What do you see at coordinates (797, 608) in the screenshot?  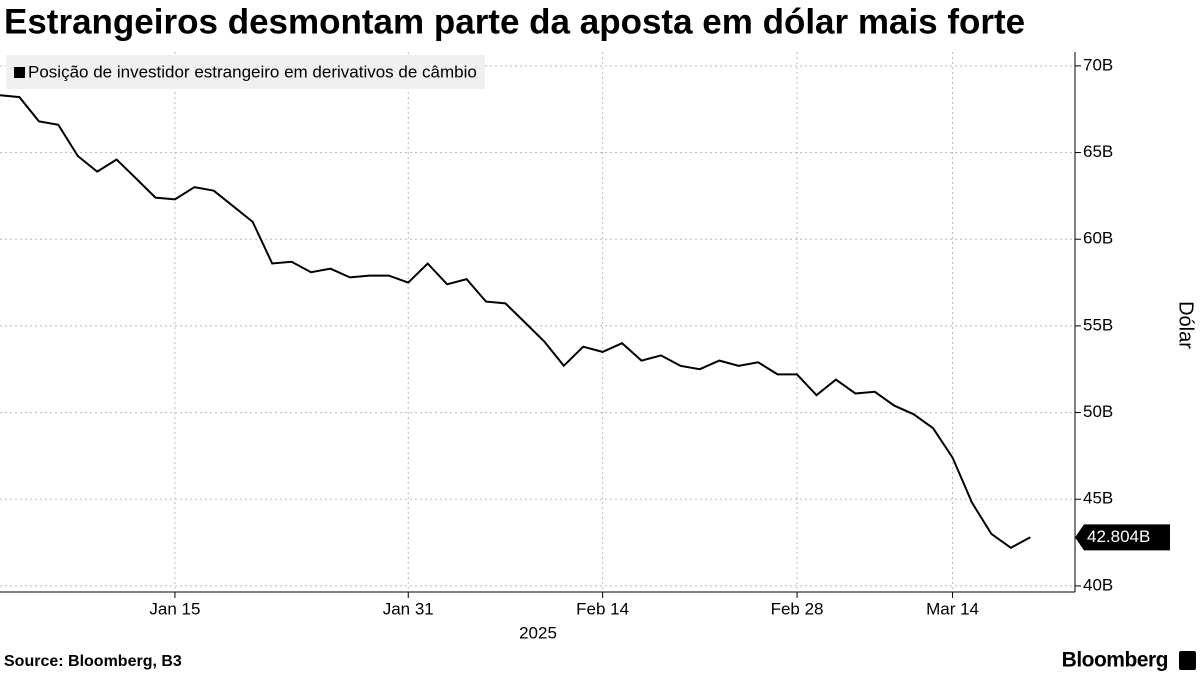 I see `x-tick-label: Feb 28` at bounding box center [797, 608].